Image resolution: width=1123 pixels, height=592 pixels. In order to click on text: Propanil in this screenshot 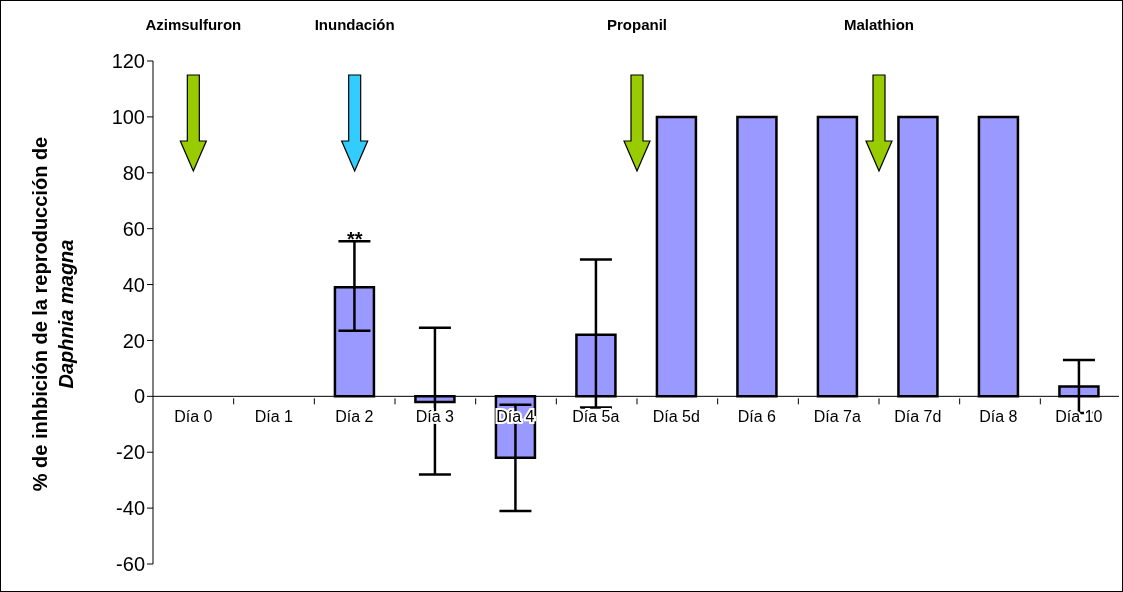, I will do `click(637, 24)`.